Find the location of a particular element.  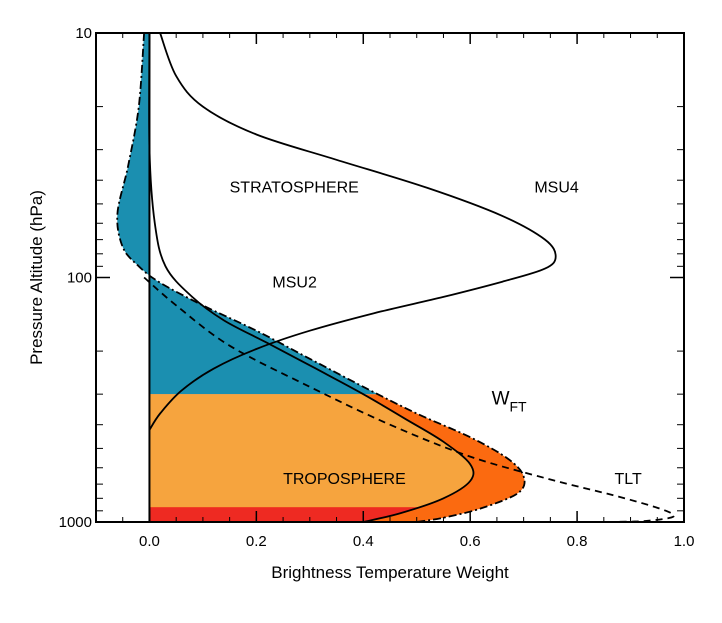

x-tick-label: 1.0 is located at coordinates (684, 541).